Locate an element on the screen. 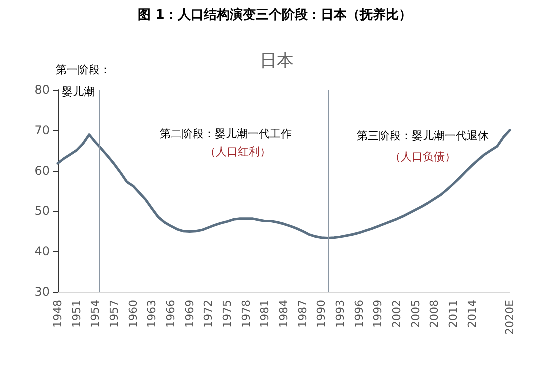 The width and height of the screenshot is (550, 367). x-tick-label: 1960 is located at coordinates (133, 314).